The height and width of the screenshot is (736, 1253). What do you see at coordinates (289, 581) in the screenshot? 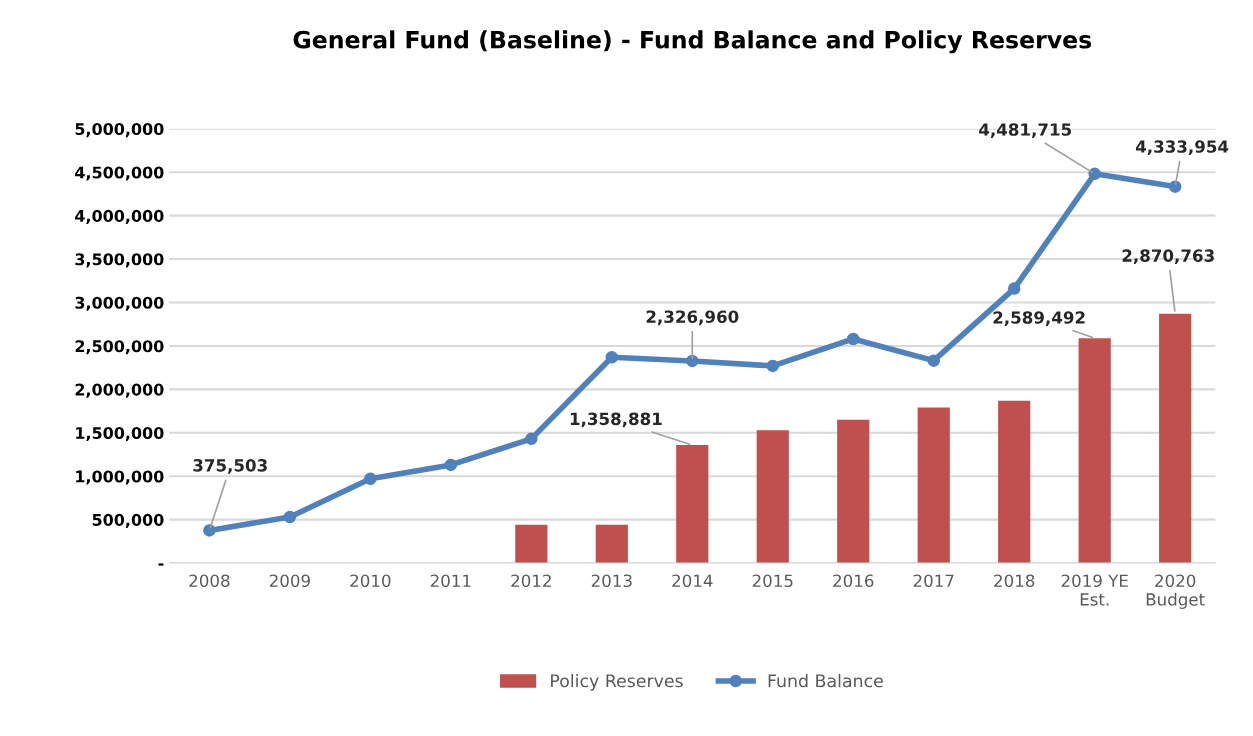
I see `x-tick-label: 2009` at bounding box center [289, 581].